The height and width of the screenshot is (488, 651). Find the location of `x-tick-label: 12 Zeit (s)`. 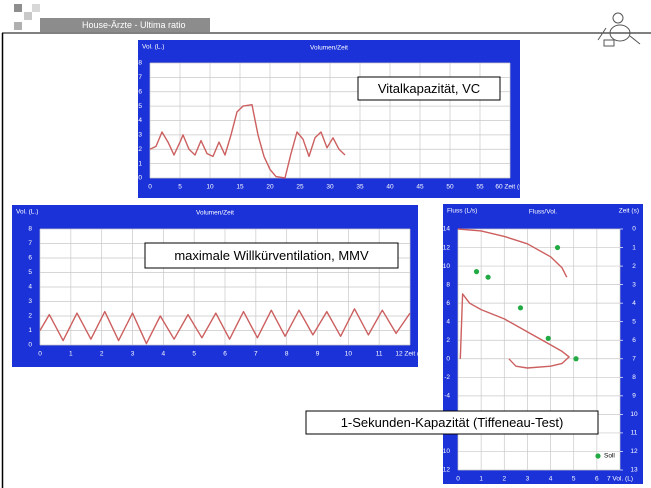

x-tick-label: 12 Zeit (s) is located at coordinates (409, 354).